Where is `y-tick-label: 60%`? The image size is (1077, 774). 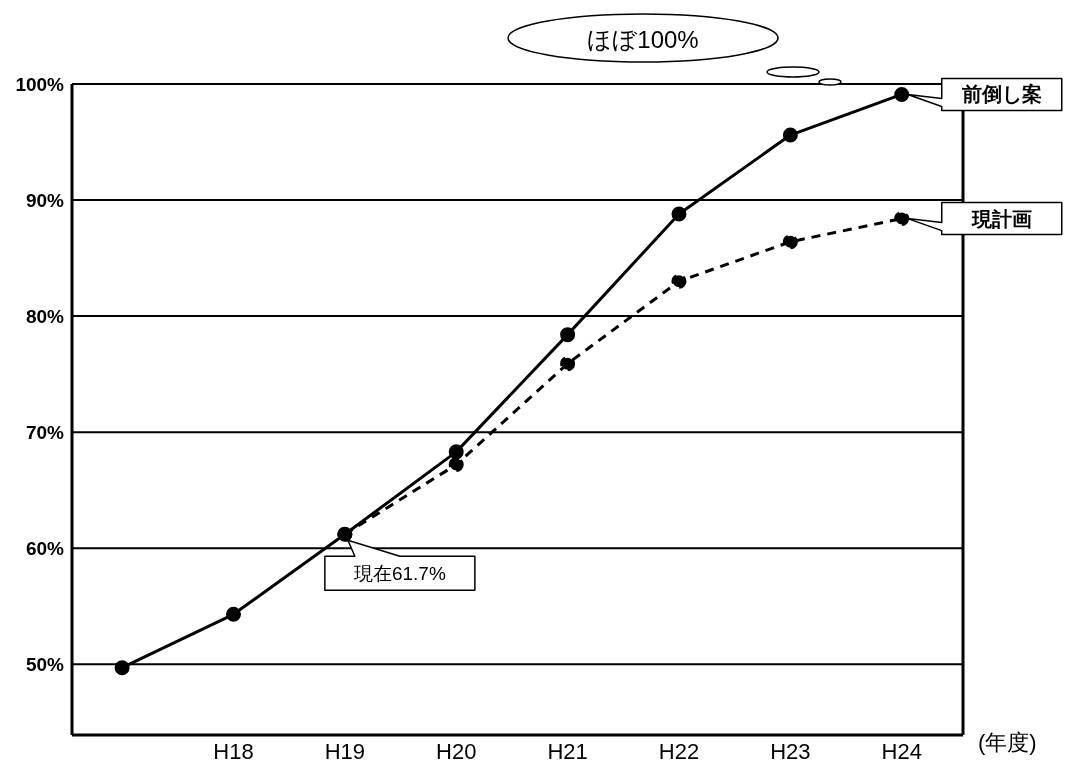 y-tick-label: 60% is located at coordinates (45, 548).